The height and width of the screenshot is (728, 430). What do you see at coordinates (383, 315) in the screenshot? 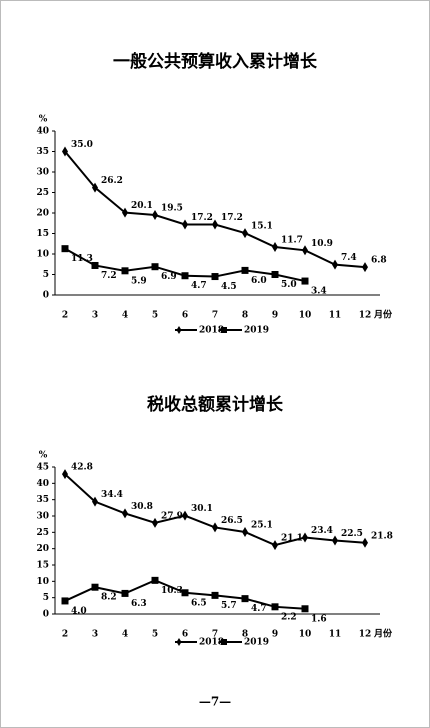
I see `x-axis-label: 月份` at bounding box center [383, 315].